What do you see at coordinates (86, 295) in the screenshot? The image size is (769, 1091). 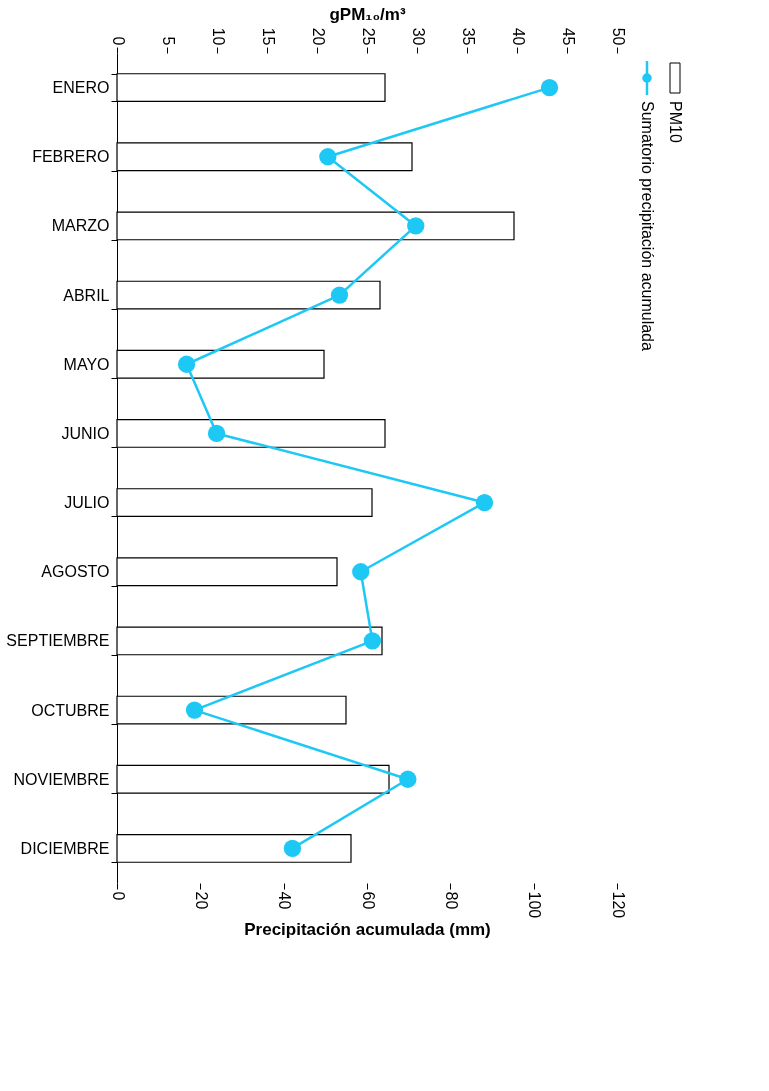 I see `y-tick-label: ABRIL` at bounding box center [86, 295].